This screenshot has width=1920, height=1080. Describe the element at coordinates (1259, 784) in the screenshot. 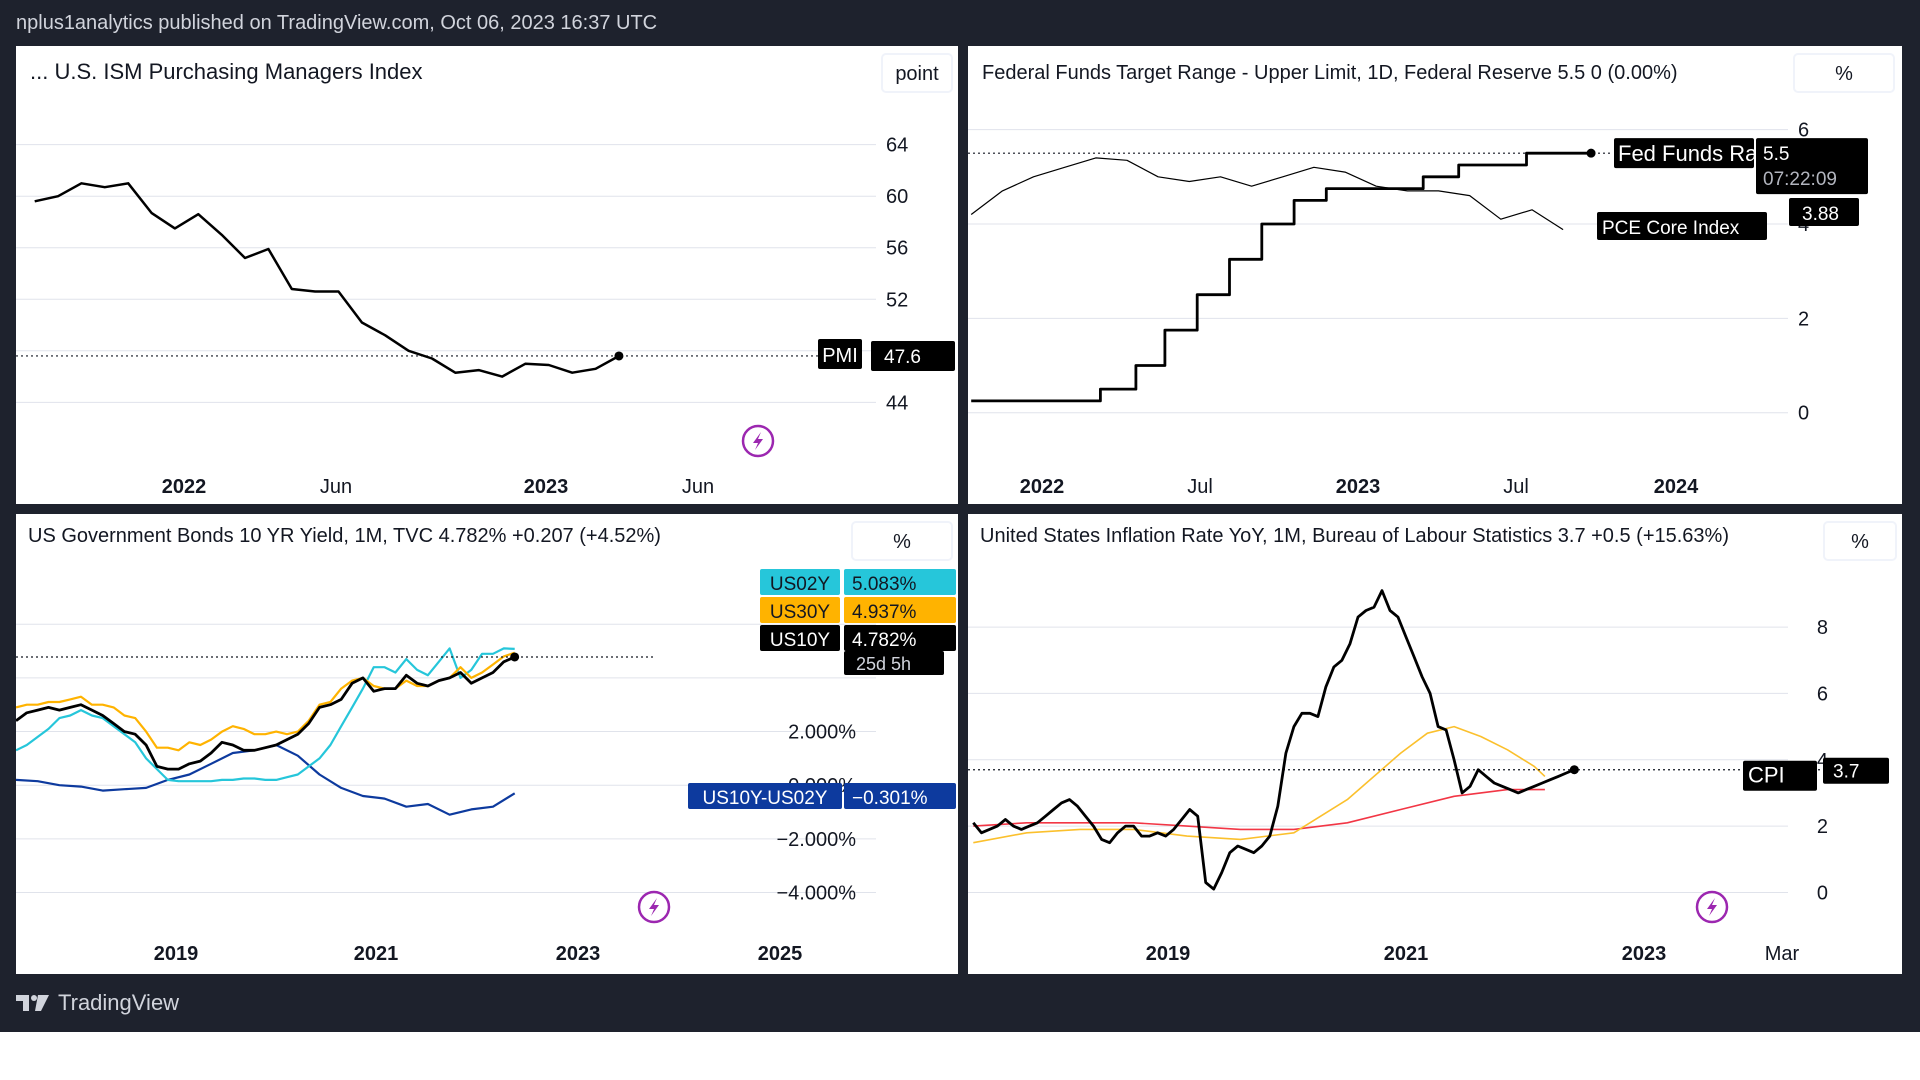

I see `cpi-ma-short-line` at that location.